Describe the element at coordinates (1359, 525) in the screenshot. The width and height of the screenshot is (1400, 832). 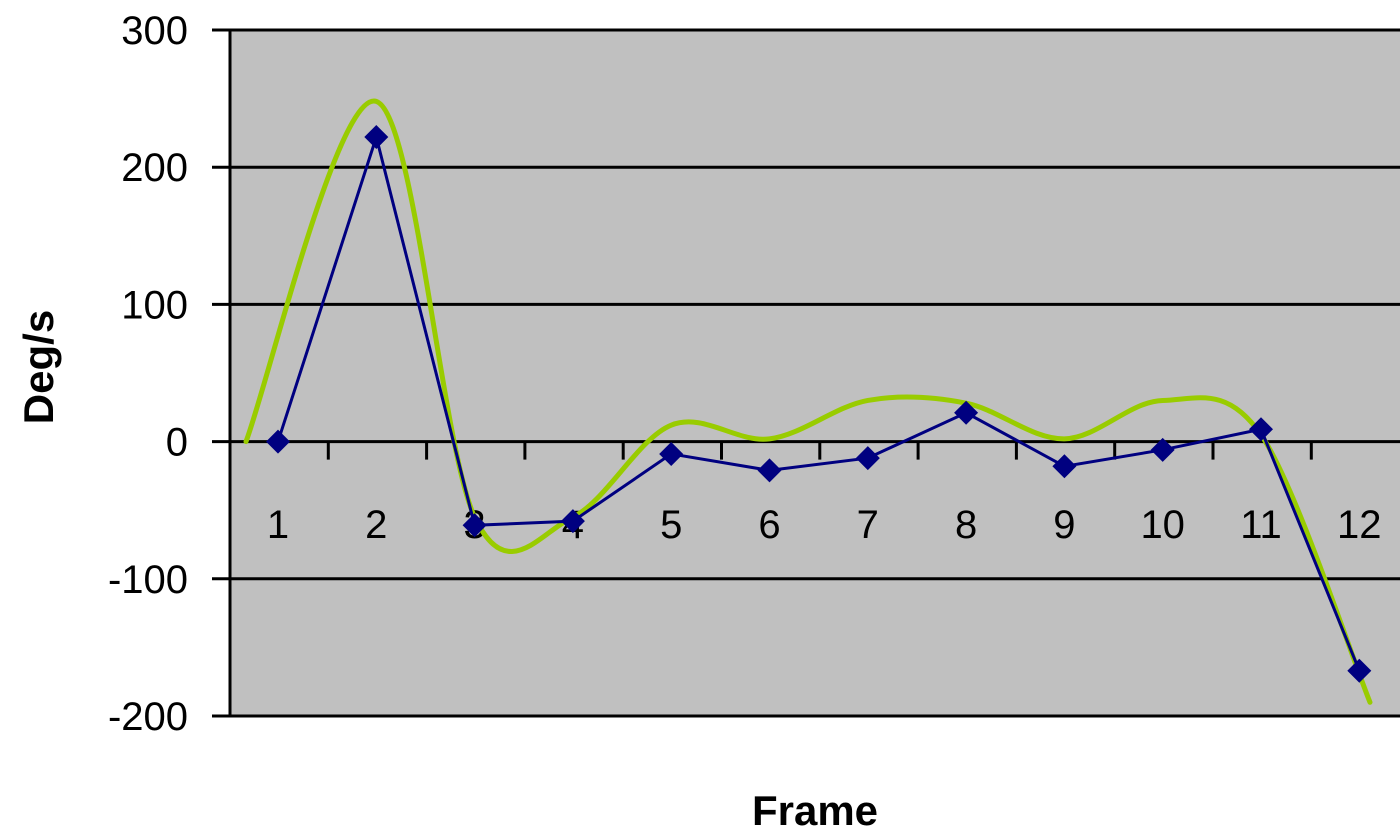
I see `x-tick-label: 12` at that location.